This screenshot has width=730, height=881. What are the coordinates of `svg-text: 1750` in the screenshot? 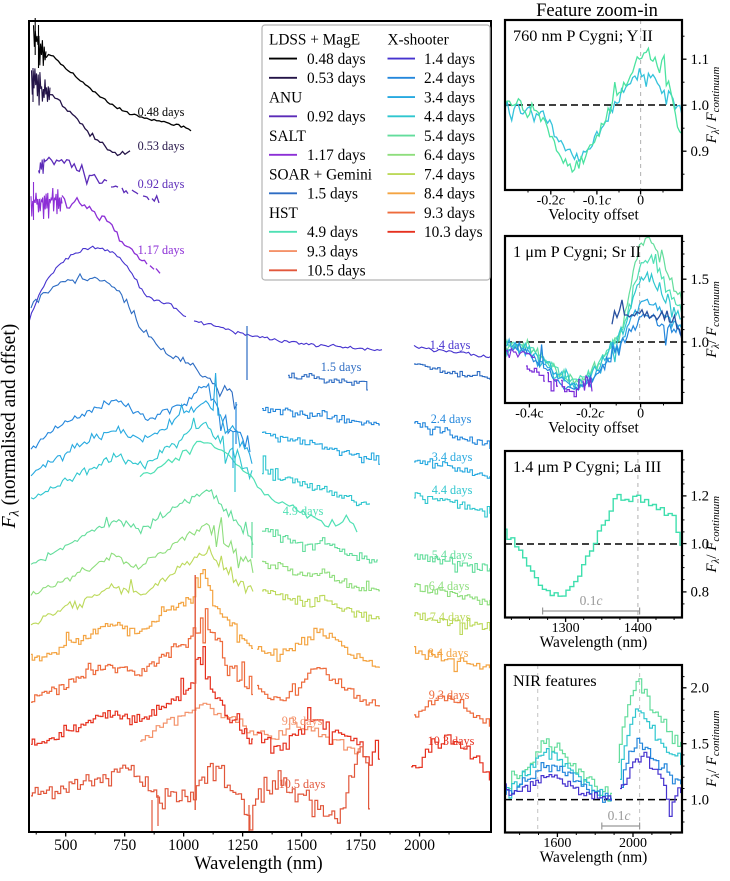 It's located at (360, 845).